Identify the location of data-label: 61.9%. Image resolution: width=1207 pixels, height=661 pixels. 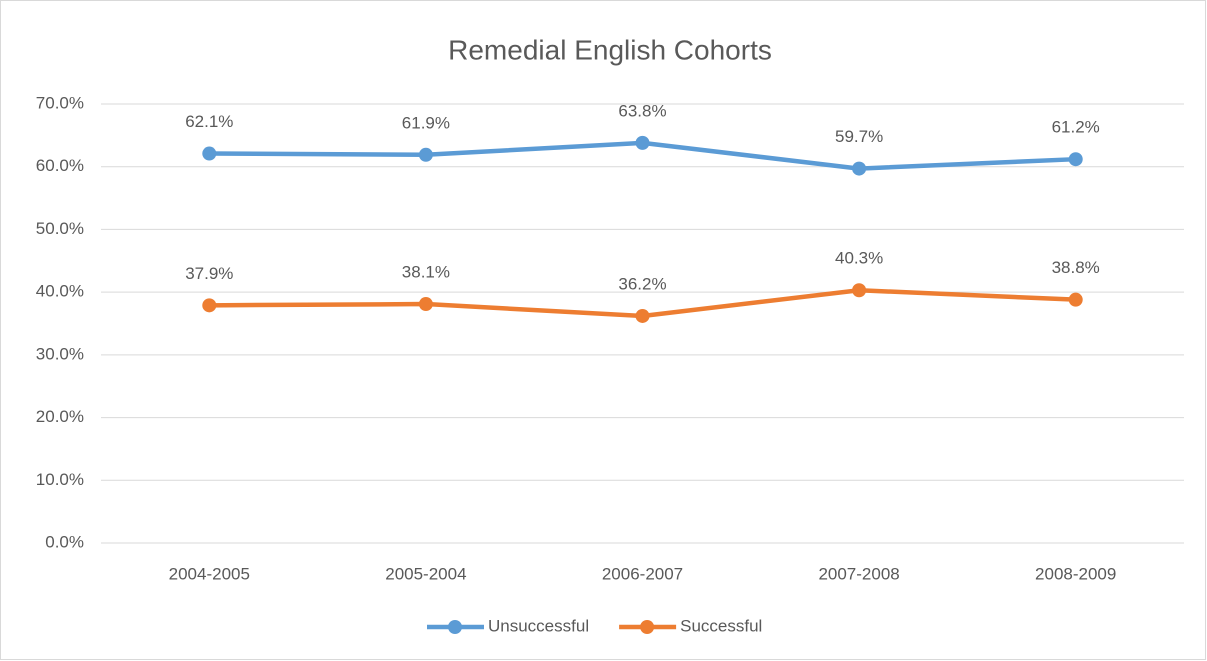
(426, 122).